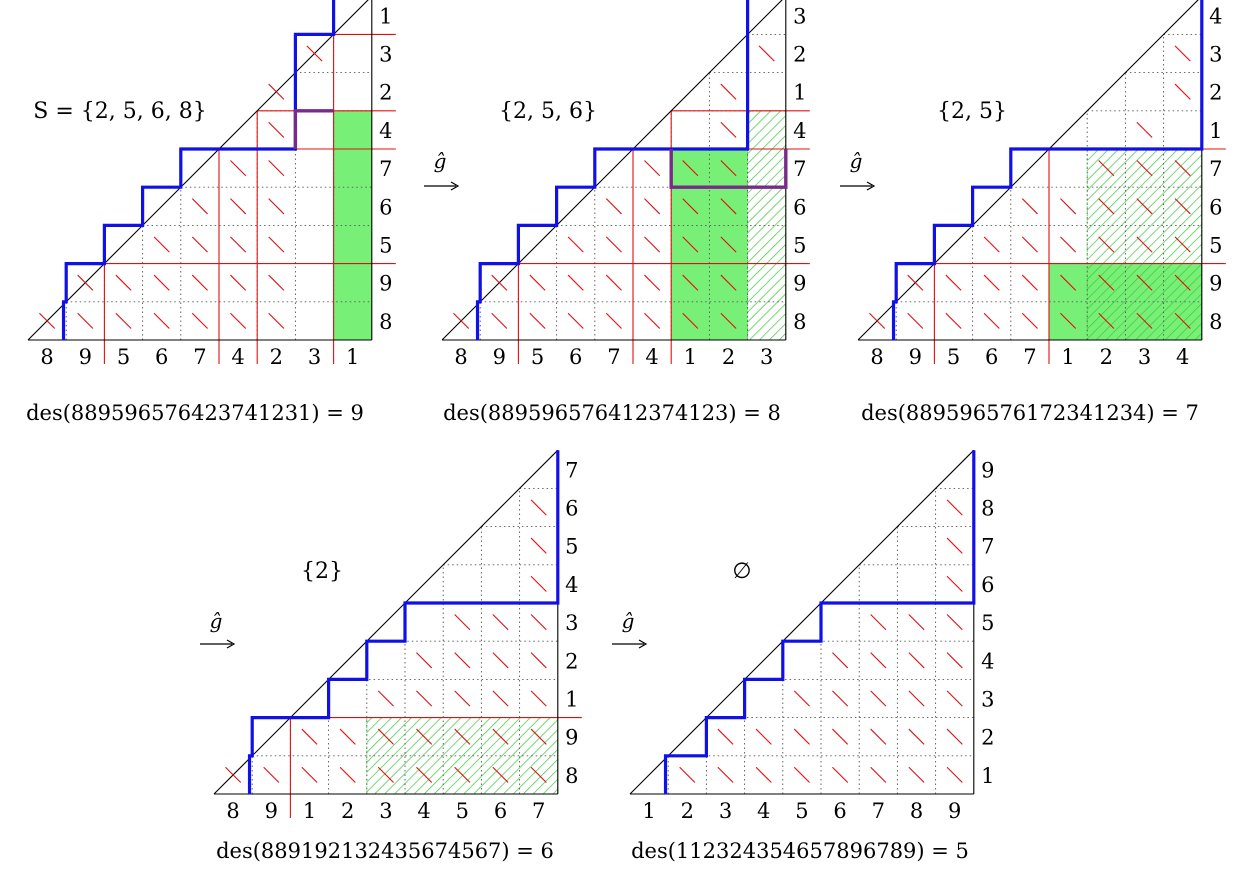 The width and height of the screenshot is (1237, 873). I want to click on descent-caption: des(112324354657896789) = 5, so click(800, 851).